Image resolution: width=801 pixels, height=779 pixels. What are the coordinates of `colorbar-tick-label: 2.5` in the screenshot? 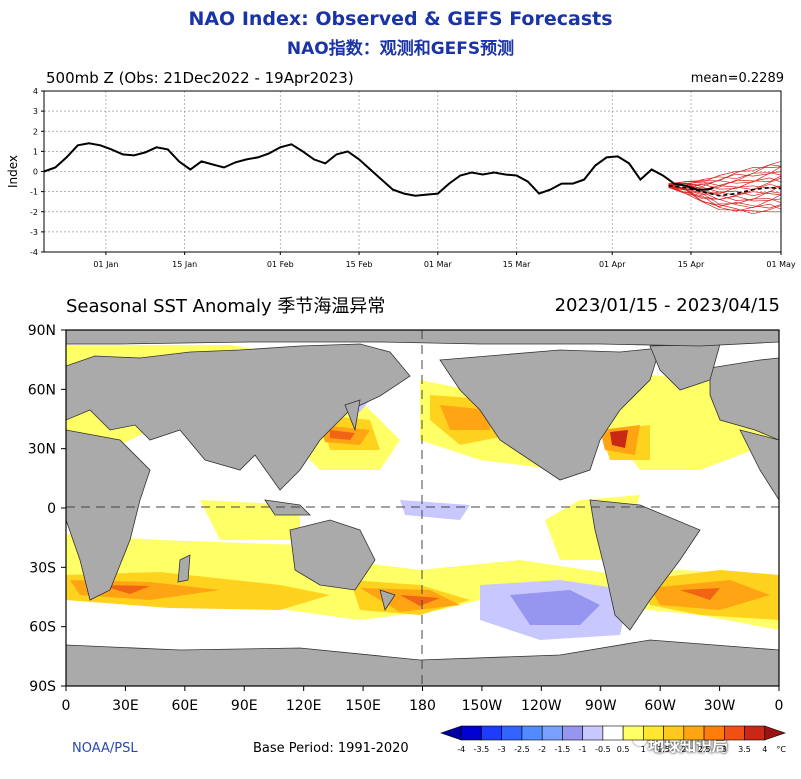 It's located at (704, 749).